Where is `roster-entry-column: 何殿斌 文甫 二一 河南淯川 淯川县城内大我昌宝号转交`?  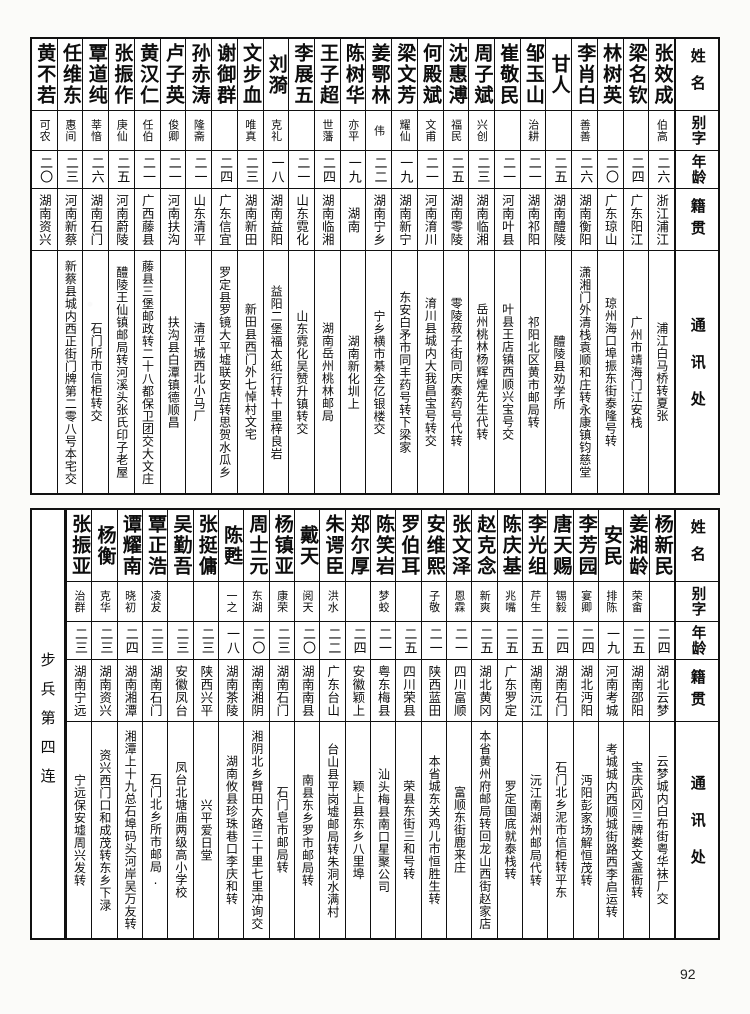 roster-entry-column: 何殿斌 文甫 二一 河南淯川 淯川县城内大我昌宝号转交 is located at coordinates (429, 266).